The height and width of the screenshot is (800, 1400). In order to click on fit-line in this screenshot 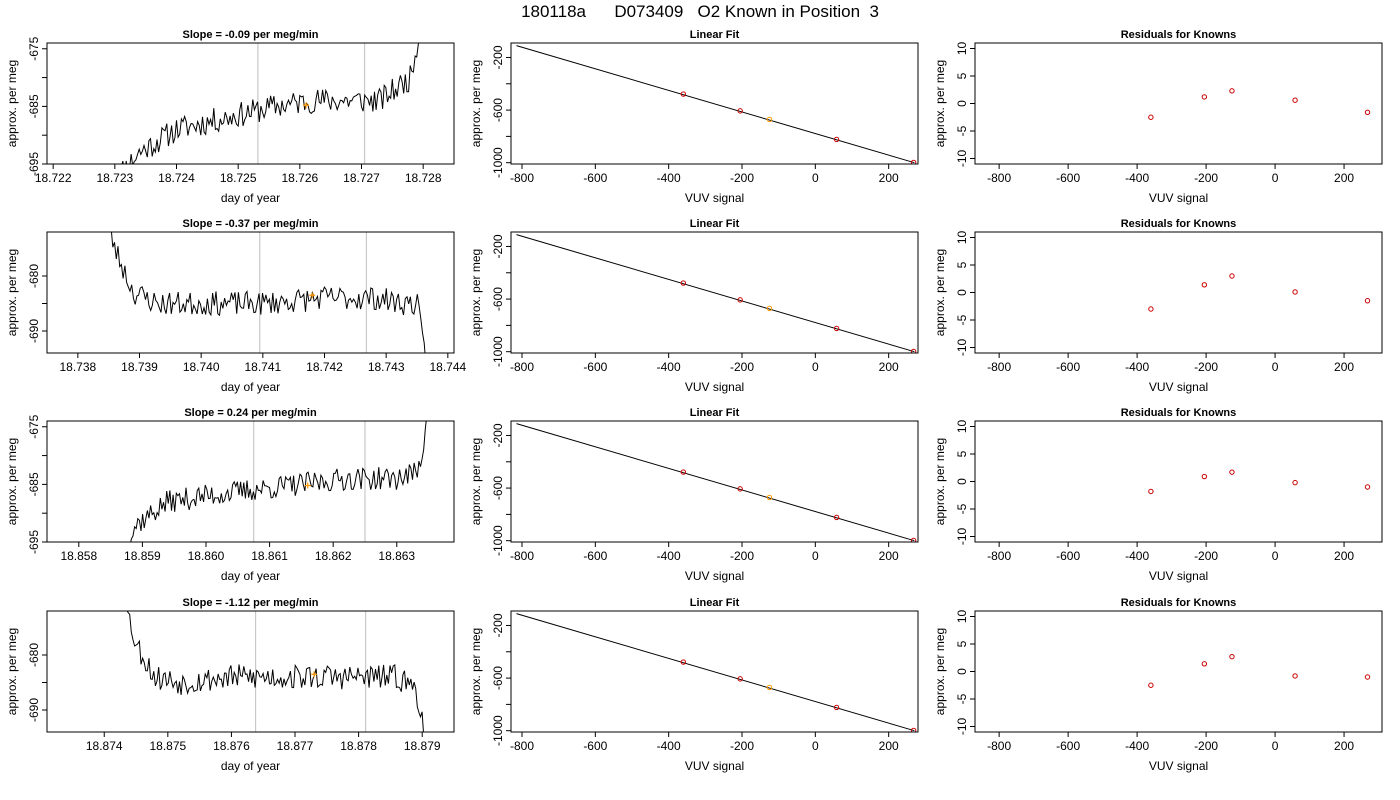, I will do `click(715, 672)`.